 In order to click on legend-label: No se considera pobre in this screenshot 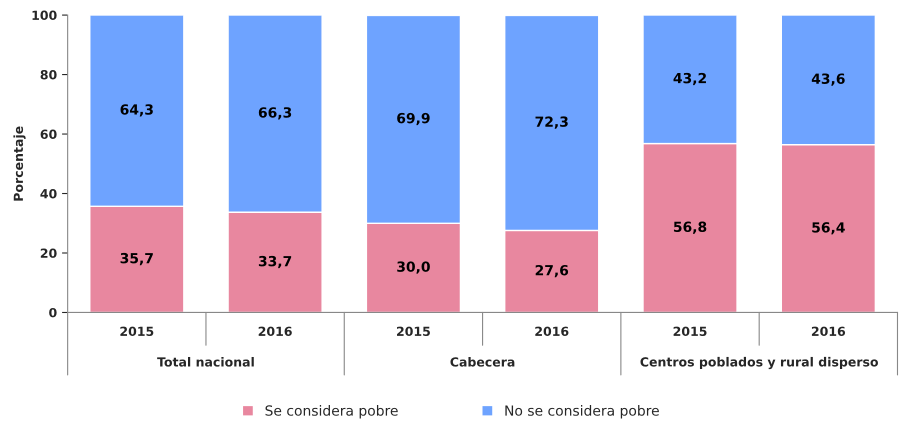, I will do `click(582, 411)`.